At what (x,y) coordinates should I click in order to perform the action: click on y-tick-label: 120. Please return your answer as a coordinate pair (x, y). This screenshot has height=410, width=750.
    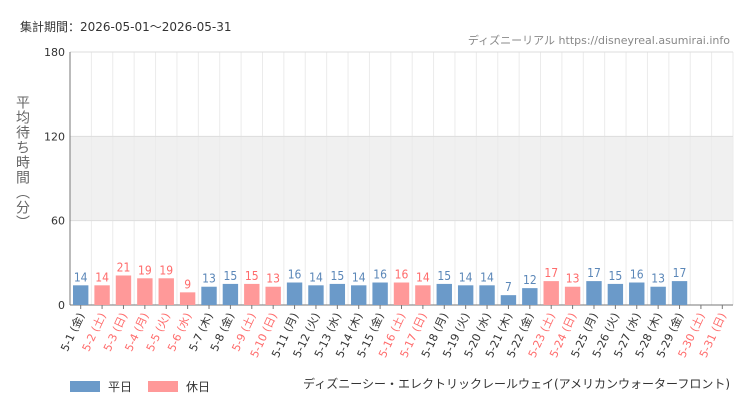
    Looking at the image, I should click on (54, 136).